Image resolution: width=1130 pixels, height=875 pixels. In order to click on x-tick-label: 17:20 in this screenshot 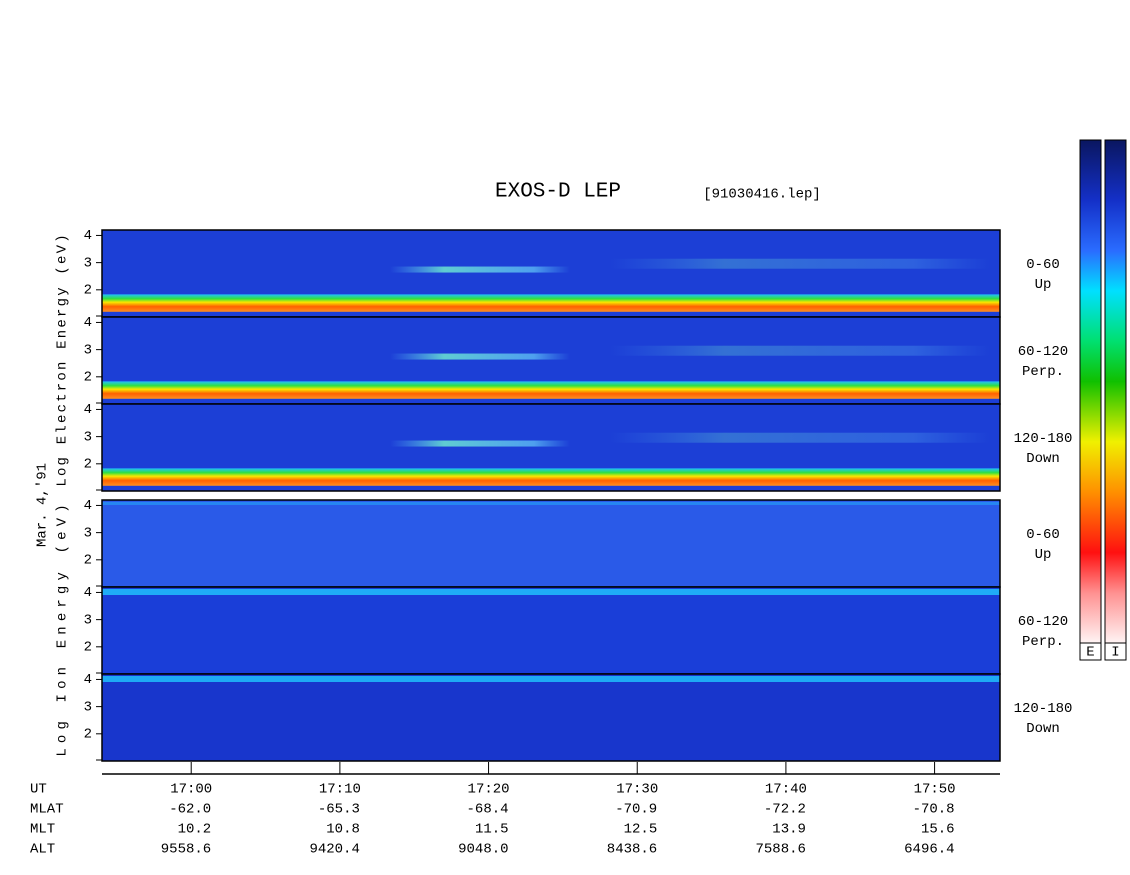, I will do `click(489, 790)`.